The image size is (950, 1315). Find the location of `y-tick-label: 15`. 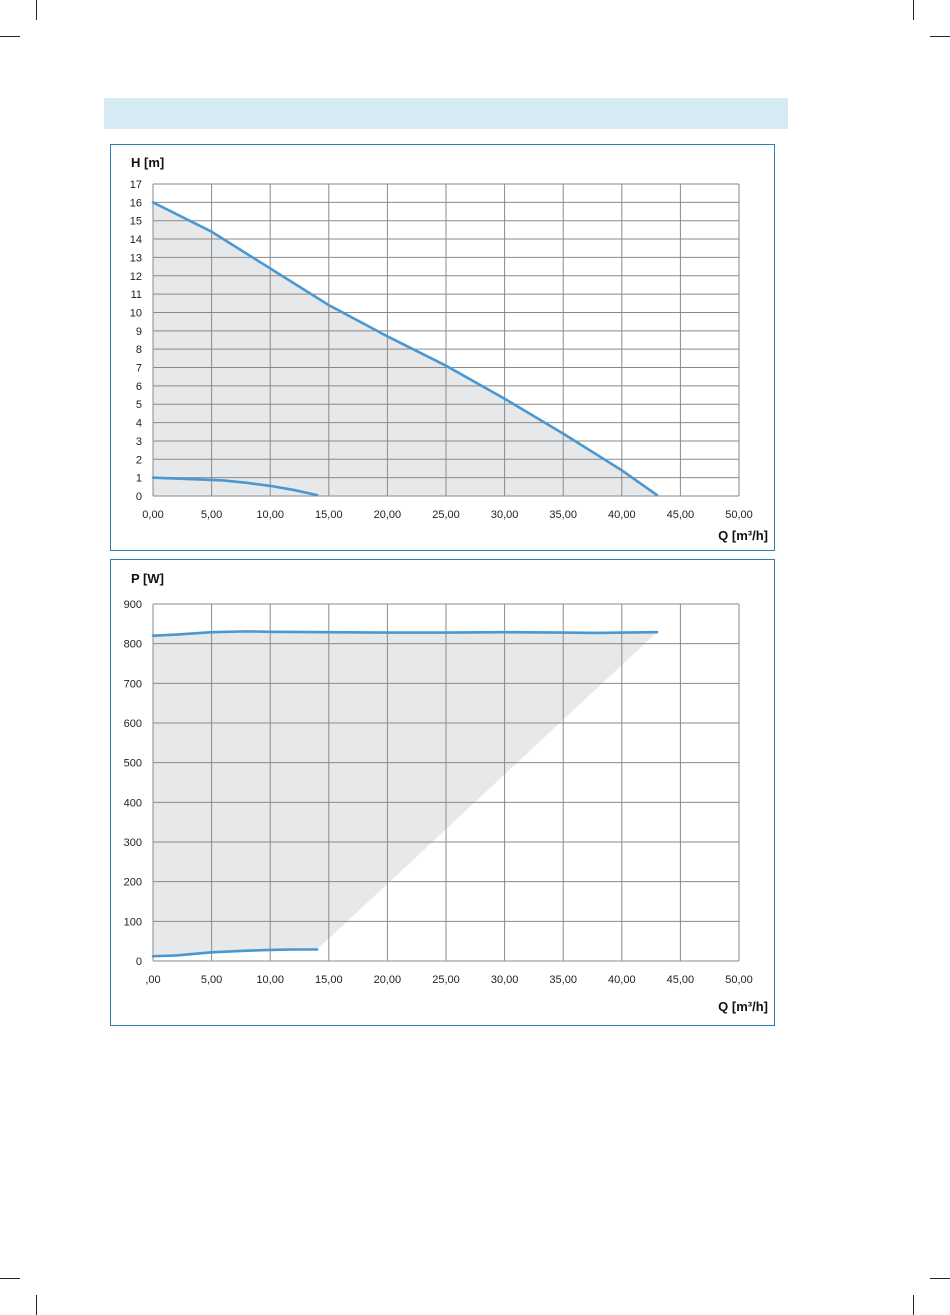

y-tick-label: 15 is located at coordinates (136, 222).